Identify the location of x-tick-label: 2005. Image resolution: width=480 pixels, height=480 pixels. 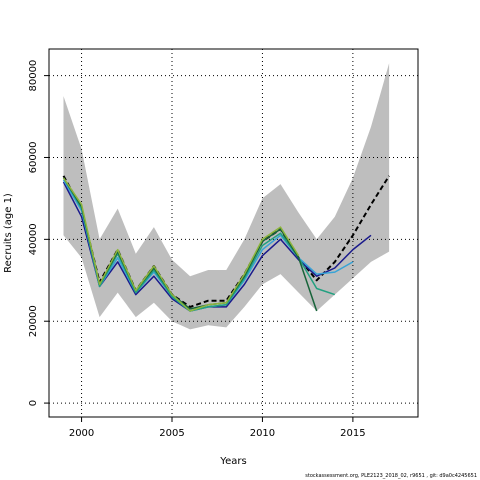
(171, 433).